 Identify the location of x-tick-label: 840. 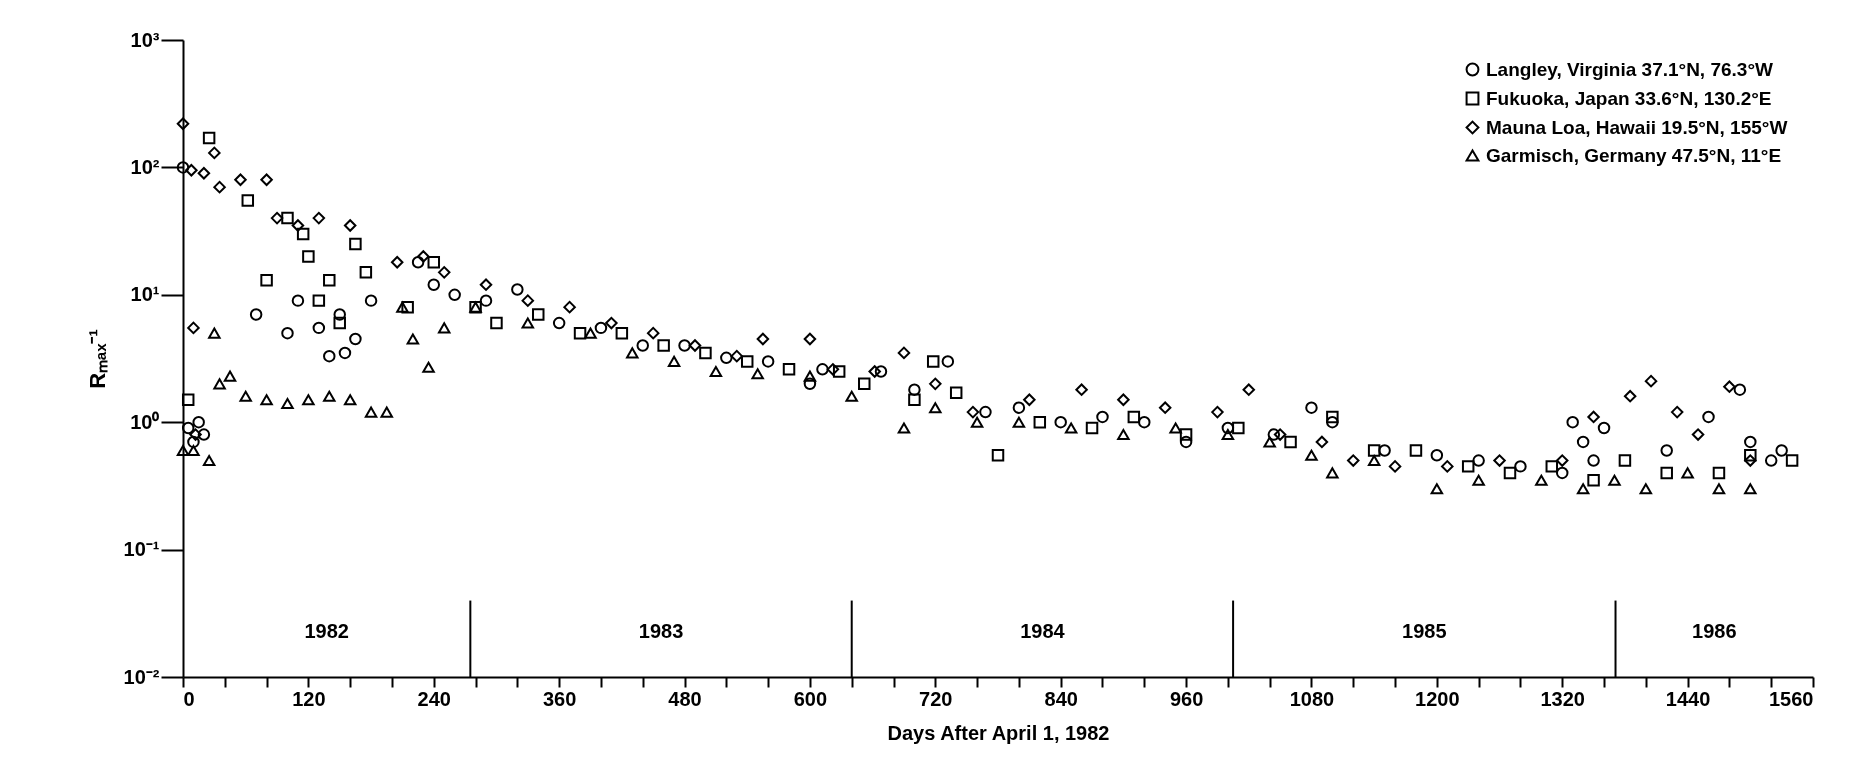
(1061, 698).